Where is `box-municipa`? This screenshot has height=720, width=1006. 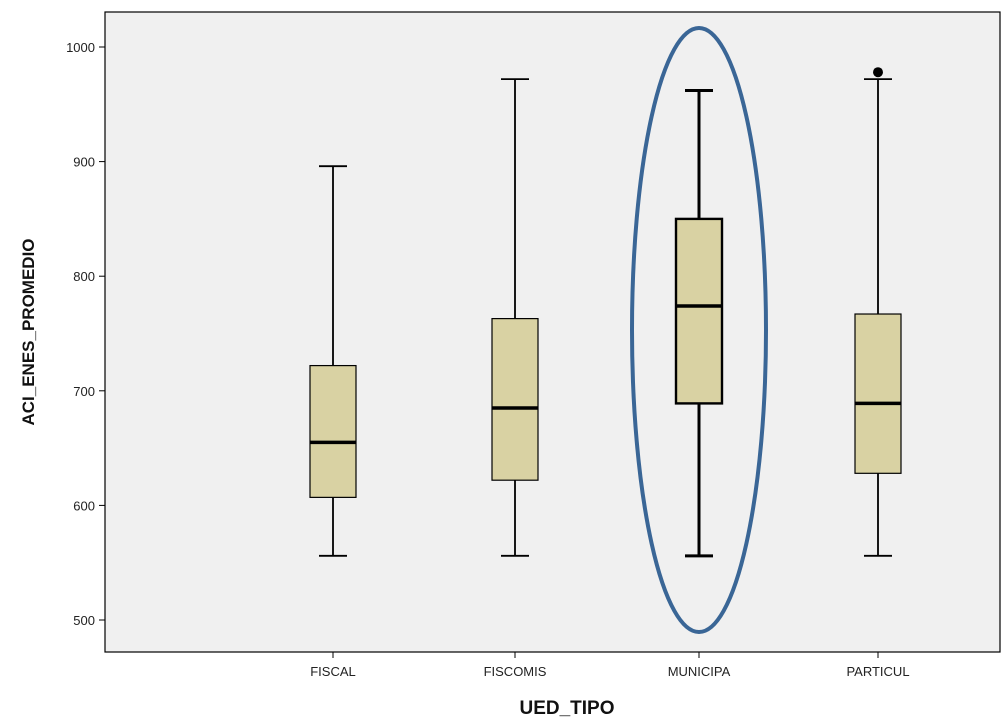
box-municipa is located at coordinates (699, 323).